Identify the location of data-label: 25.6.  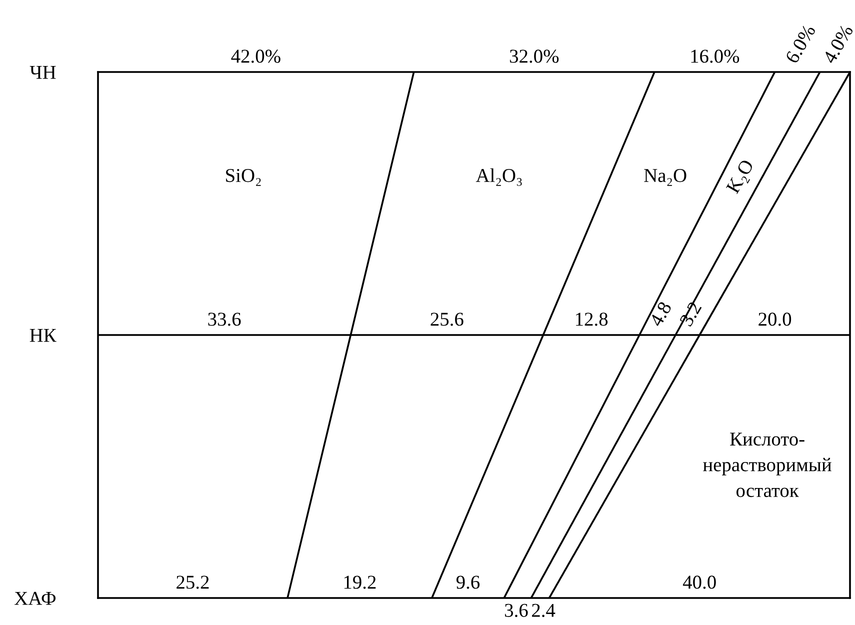
(447, 319).